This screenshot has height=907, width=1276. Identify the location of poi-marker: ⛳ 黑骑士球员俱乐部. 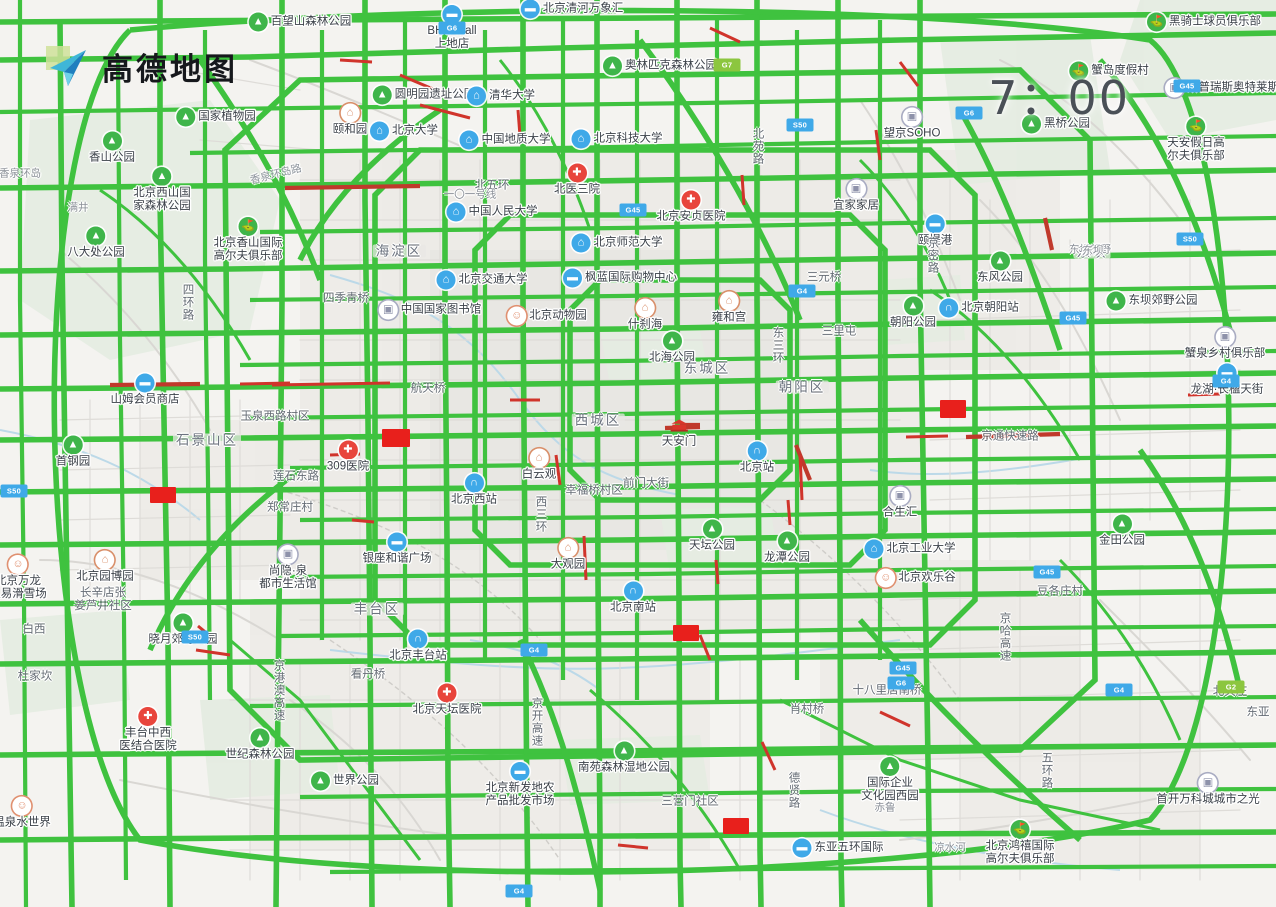
(1204, 22).